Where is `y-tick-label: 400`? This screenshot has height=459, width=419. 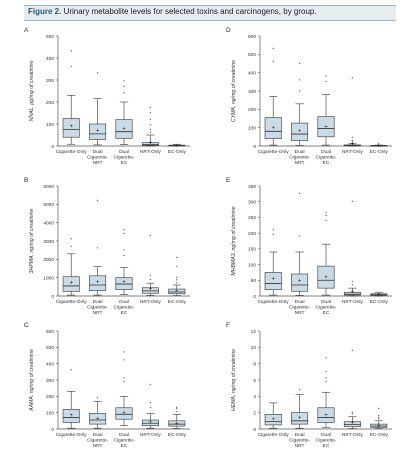 y-tick-label: 400 is located at coordinates (50, 364).